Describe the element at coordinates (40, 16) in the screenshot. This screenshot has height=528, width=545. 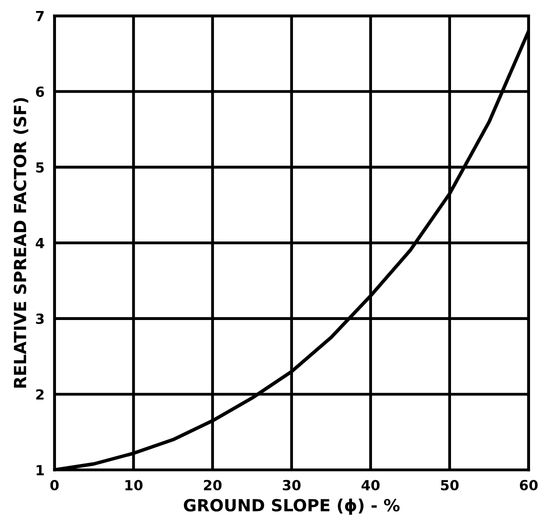
I see `y-tick-label: 7` at that location.